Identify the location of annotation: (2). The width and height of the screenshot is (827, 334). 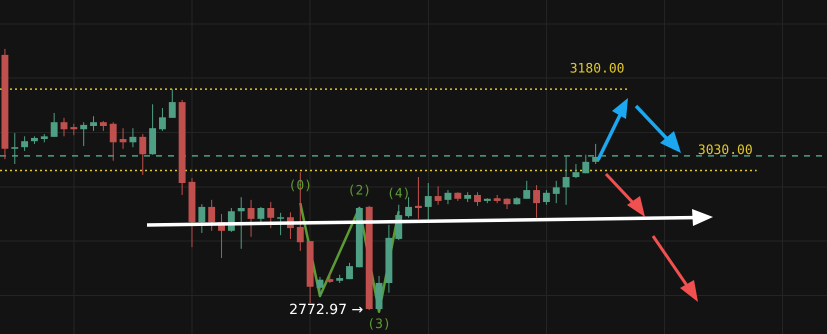
(360, 190).